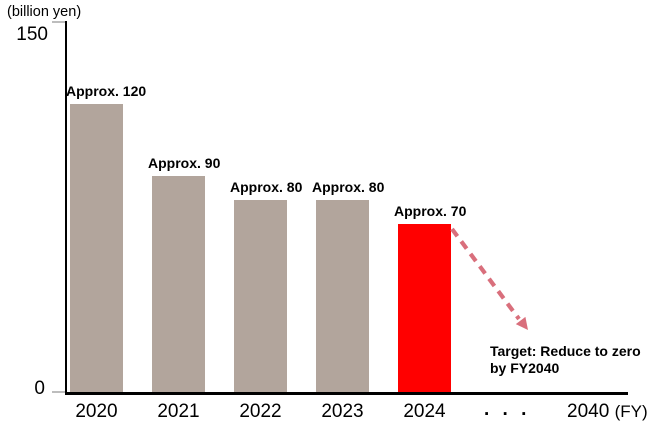  I want to click on x-axis-ellipsis: . . ., so click(507, 409).